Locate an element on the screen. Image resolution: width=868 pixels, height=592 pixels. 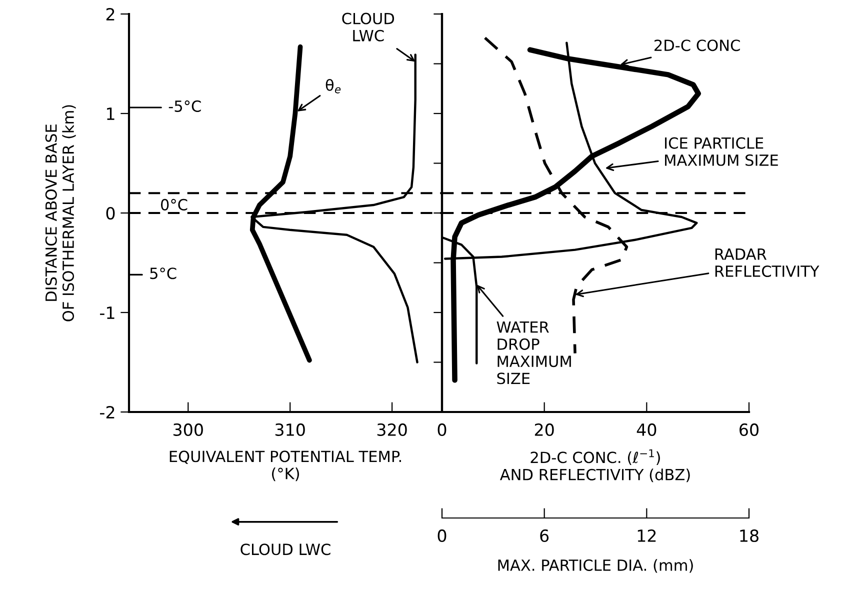
x-axis-title: EQUIVALENT POTENTIAL TEMP. (°K) is located at coordinates (285, 466).